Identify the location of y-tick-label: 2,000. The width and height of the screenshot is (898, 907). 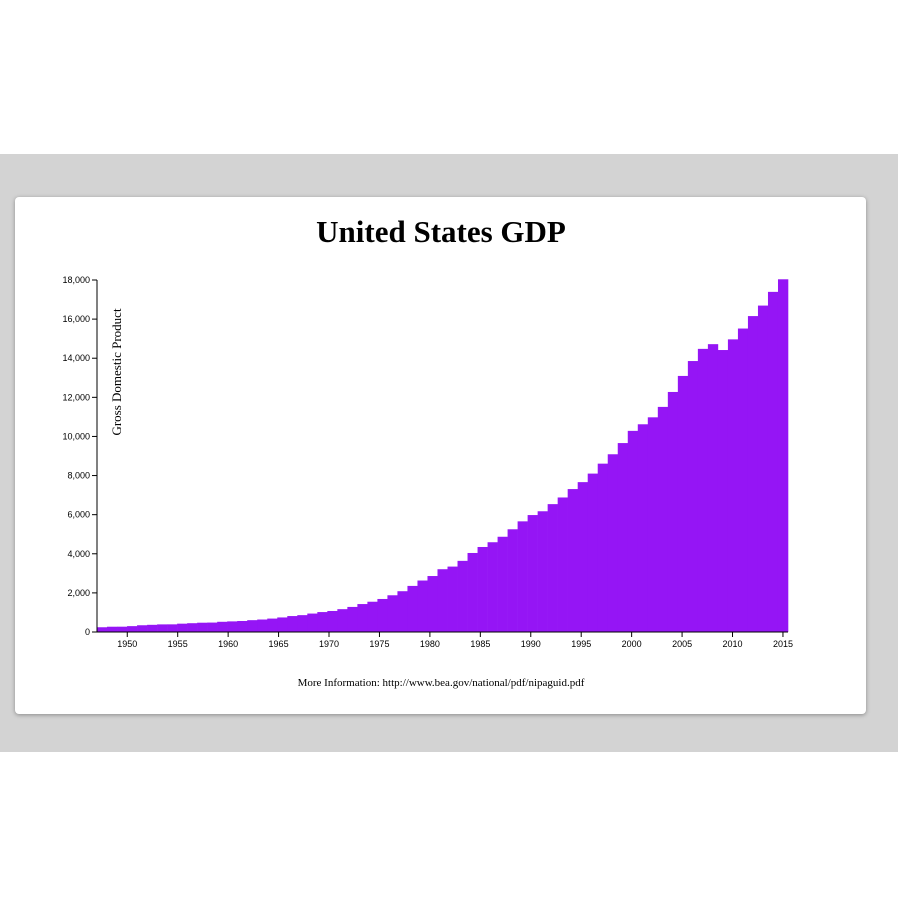
(78, 593).